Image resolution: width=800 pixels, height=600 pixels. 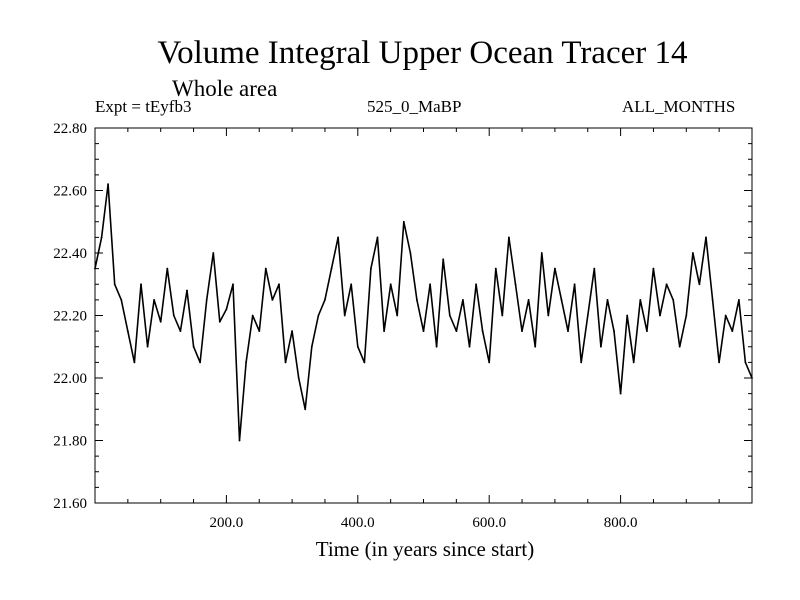 What do you see at coordinates (70, 254) in the screenshot?
I see `y-tick-label: 22.40` at bounding box center [70, 254].